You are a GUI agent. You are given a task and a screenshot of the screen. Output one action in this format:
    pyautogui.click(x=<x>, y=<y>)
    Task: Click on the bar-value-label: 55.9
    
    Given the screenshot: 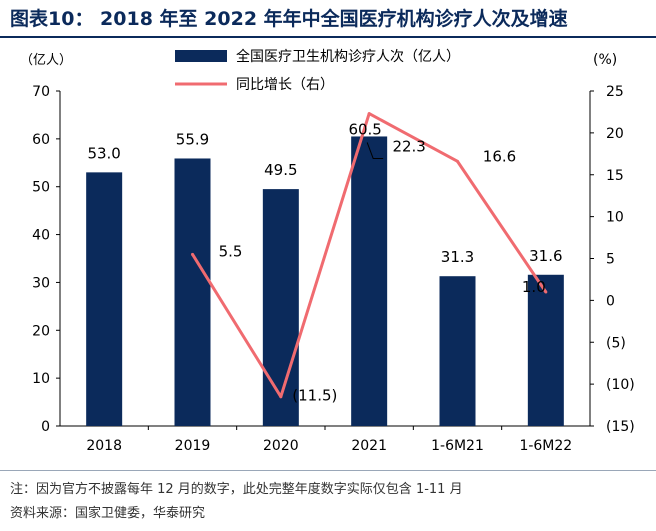 What is the action you would take?
    pyautogui.click(x=192, y=139)
    